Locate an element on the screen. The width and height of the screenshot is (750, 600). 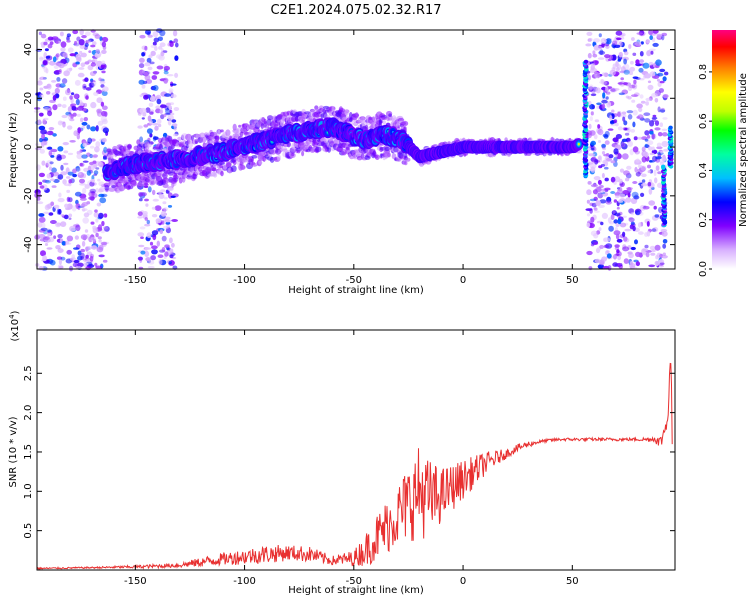
figure-title: C2E1.2024.075.02.32.R17 is located at coordinates (355, 10).